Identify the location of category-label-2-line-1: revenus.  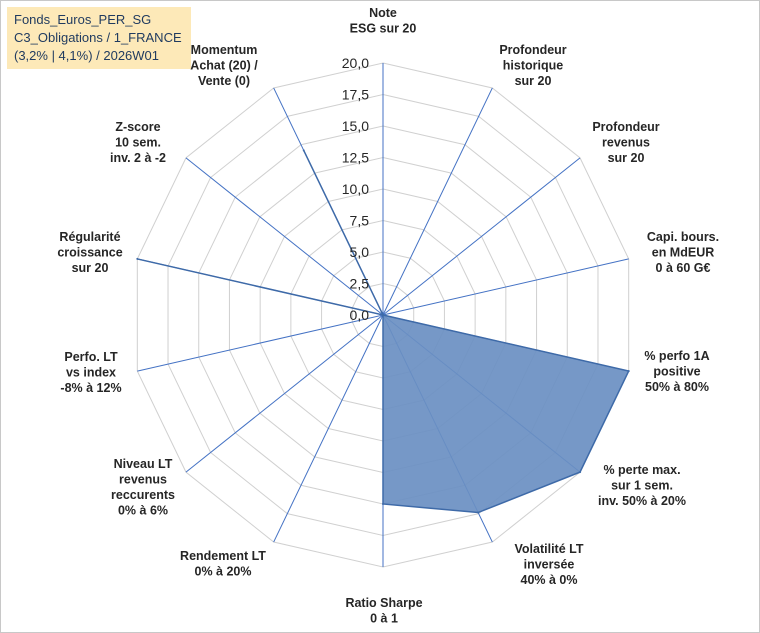
(626, 143).